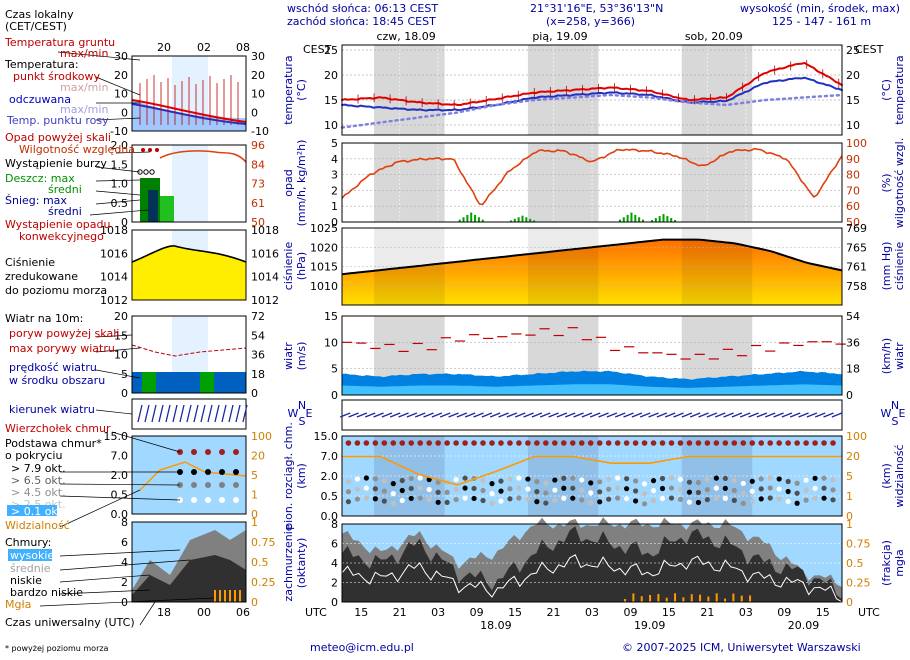 The height and width of the screenshot is (660, 910). What do you see at coordinates (53, 367) in the screenshot?
I see `legend-wind-speed: prędkość wiatru` at bounding box center [53, 367].